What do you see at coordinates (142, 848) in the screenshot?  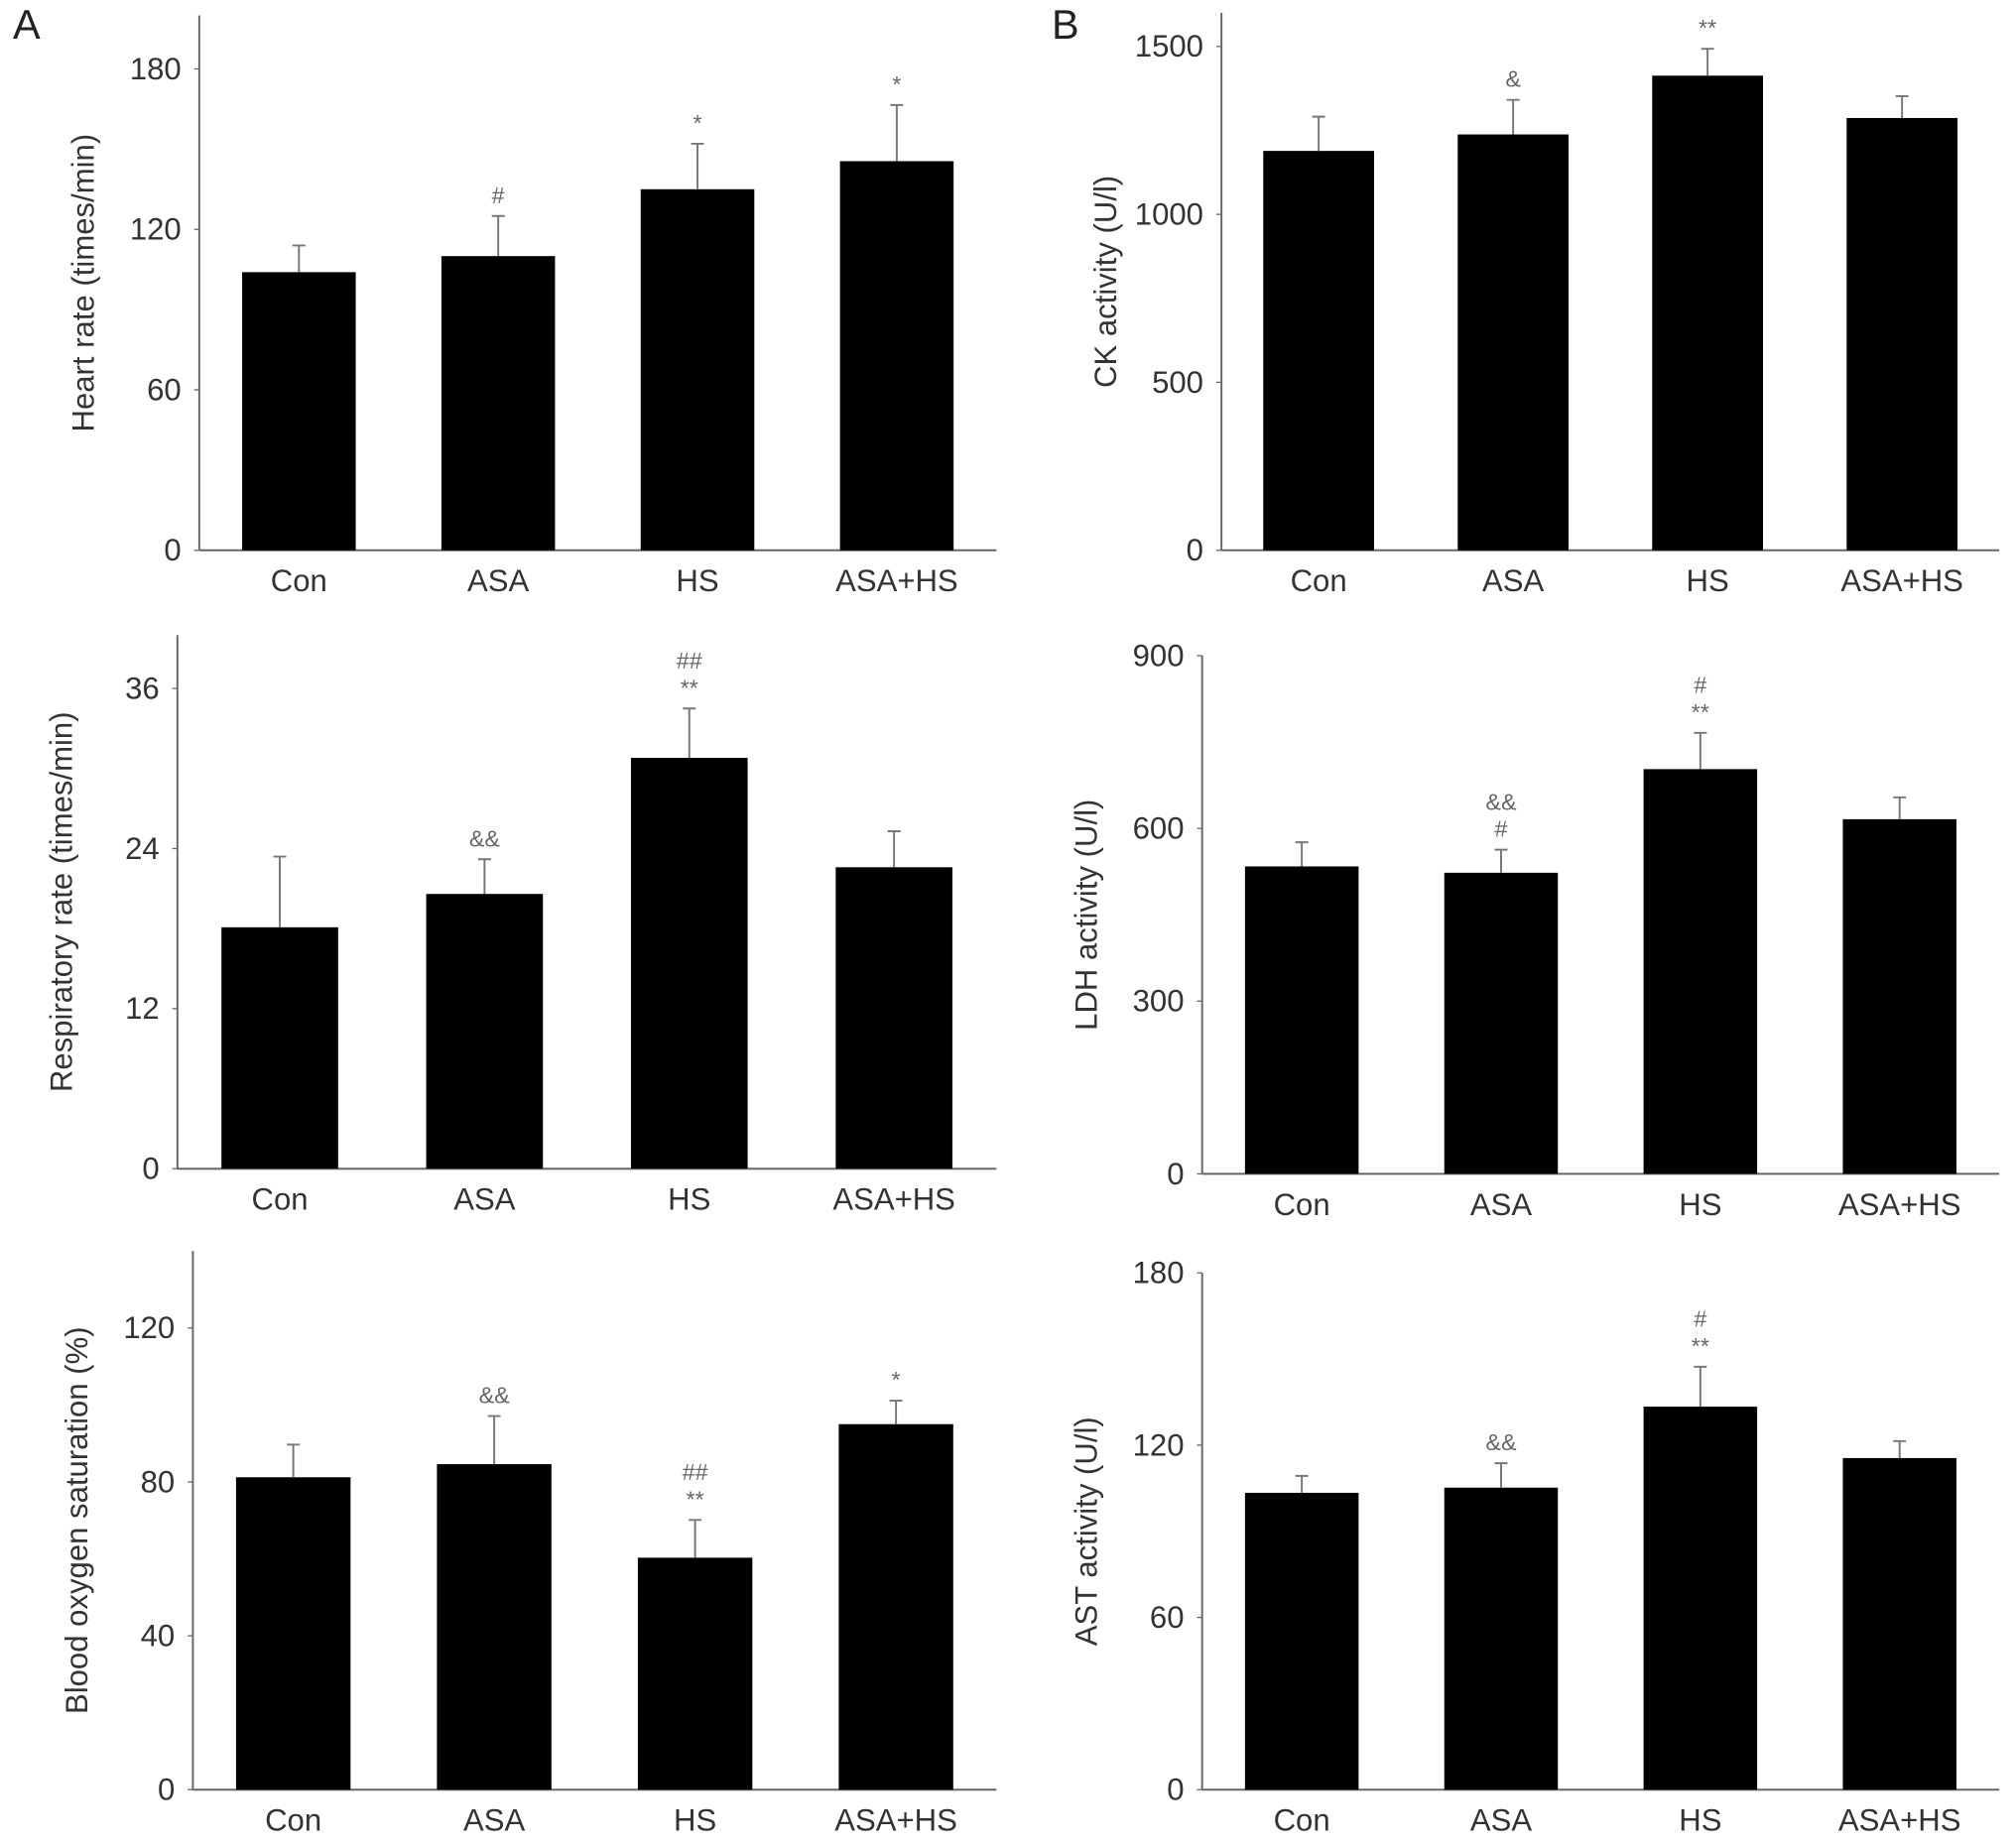 I see `y-tick-label: 24` at bounding box center [142, 848].